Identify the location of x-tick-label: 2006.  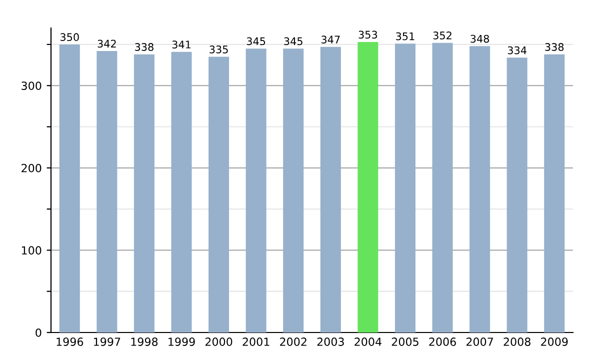
(442, 342).